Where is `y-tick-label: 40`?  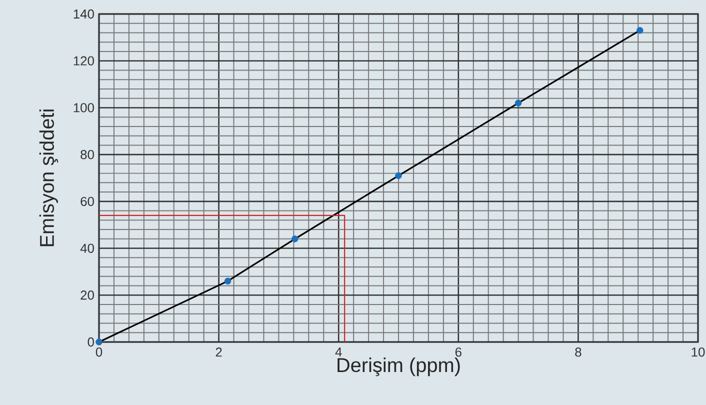 y-tick-label: 40 is located at coordinates (87, 248).